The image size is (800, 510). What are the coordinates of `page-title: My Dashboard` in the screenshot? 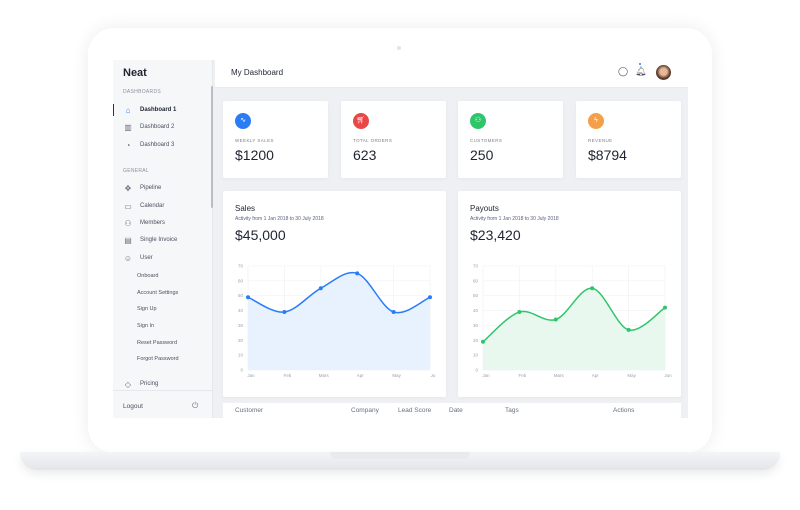 It's located at (257, 72).